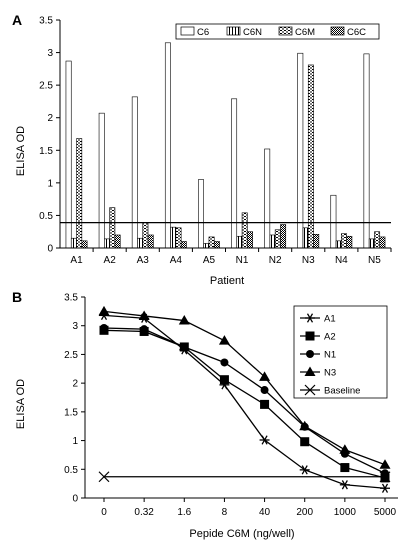 The height and width of the screenshot is (548, 408). I want to click on bar-c6m-a5, so click(211, 242).